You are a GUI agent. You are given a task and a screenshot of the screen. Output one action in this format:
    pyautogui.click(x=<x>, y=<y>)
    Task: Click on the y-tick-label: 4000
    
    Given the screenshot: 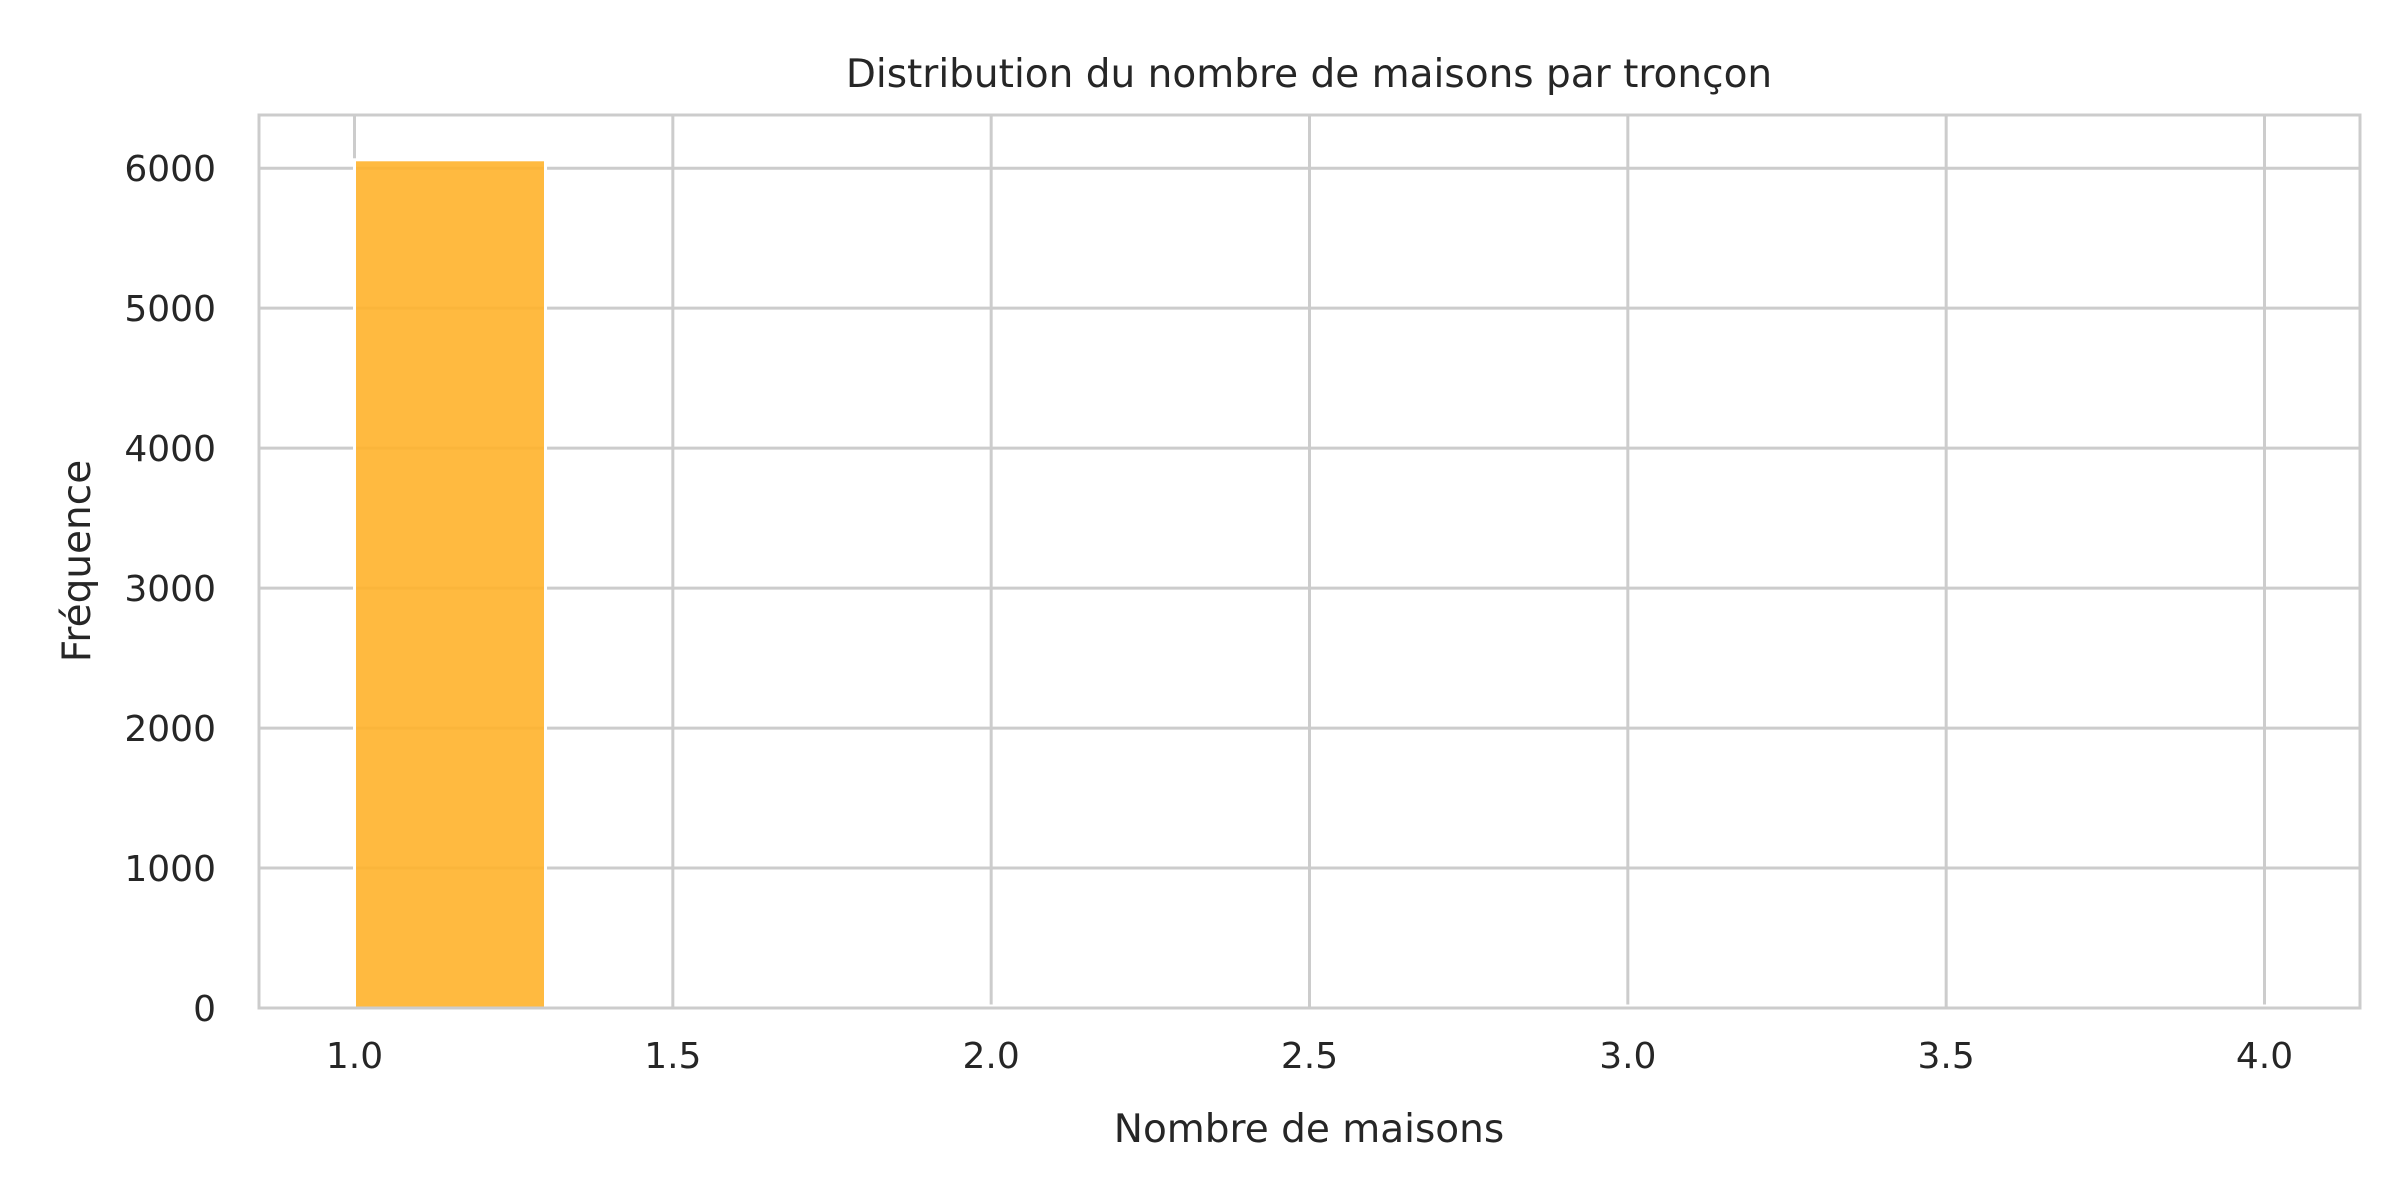 What is the action you would take?
    pyautogui.click(x=170, y=449)
    